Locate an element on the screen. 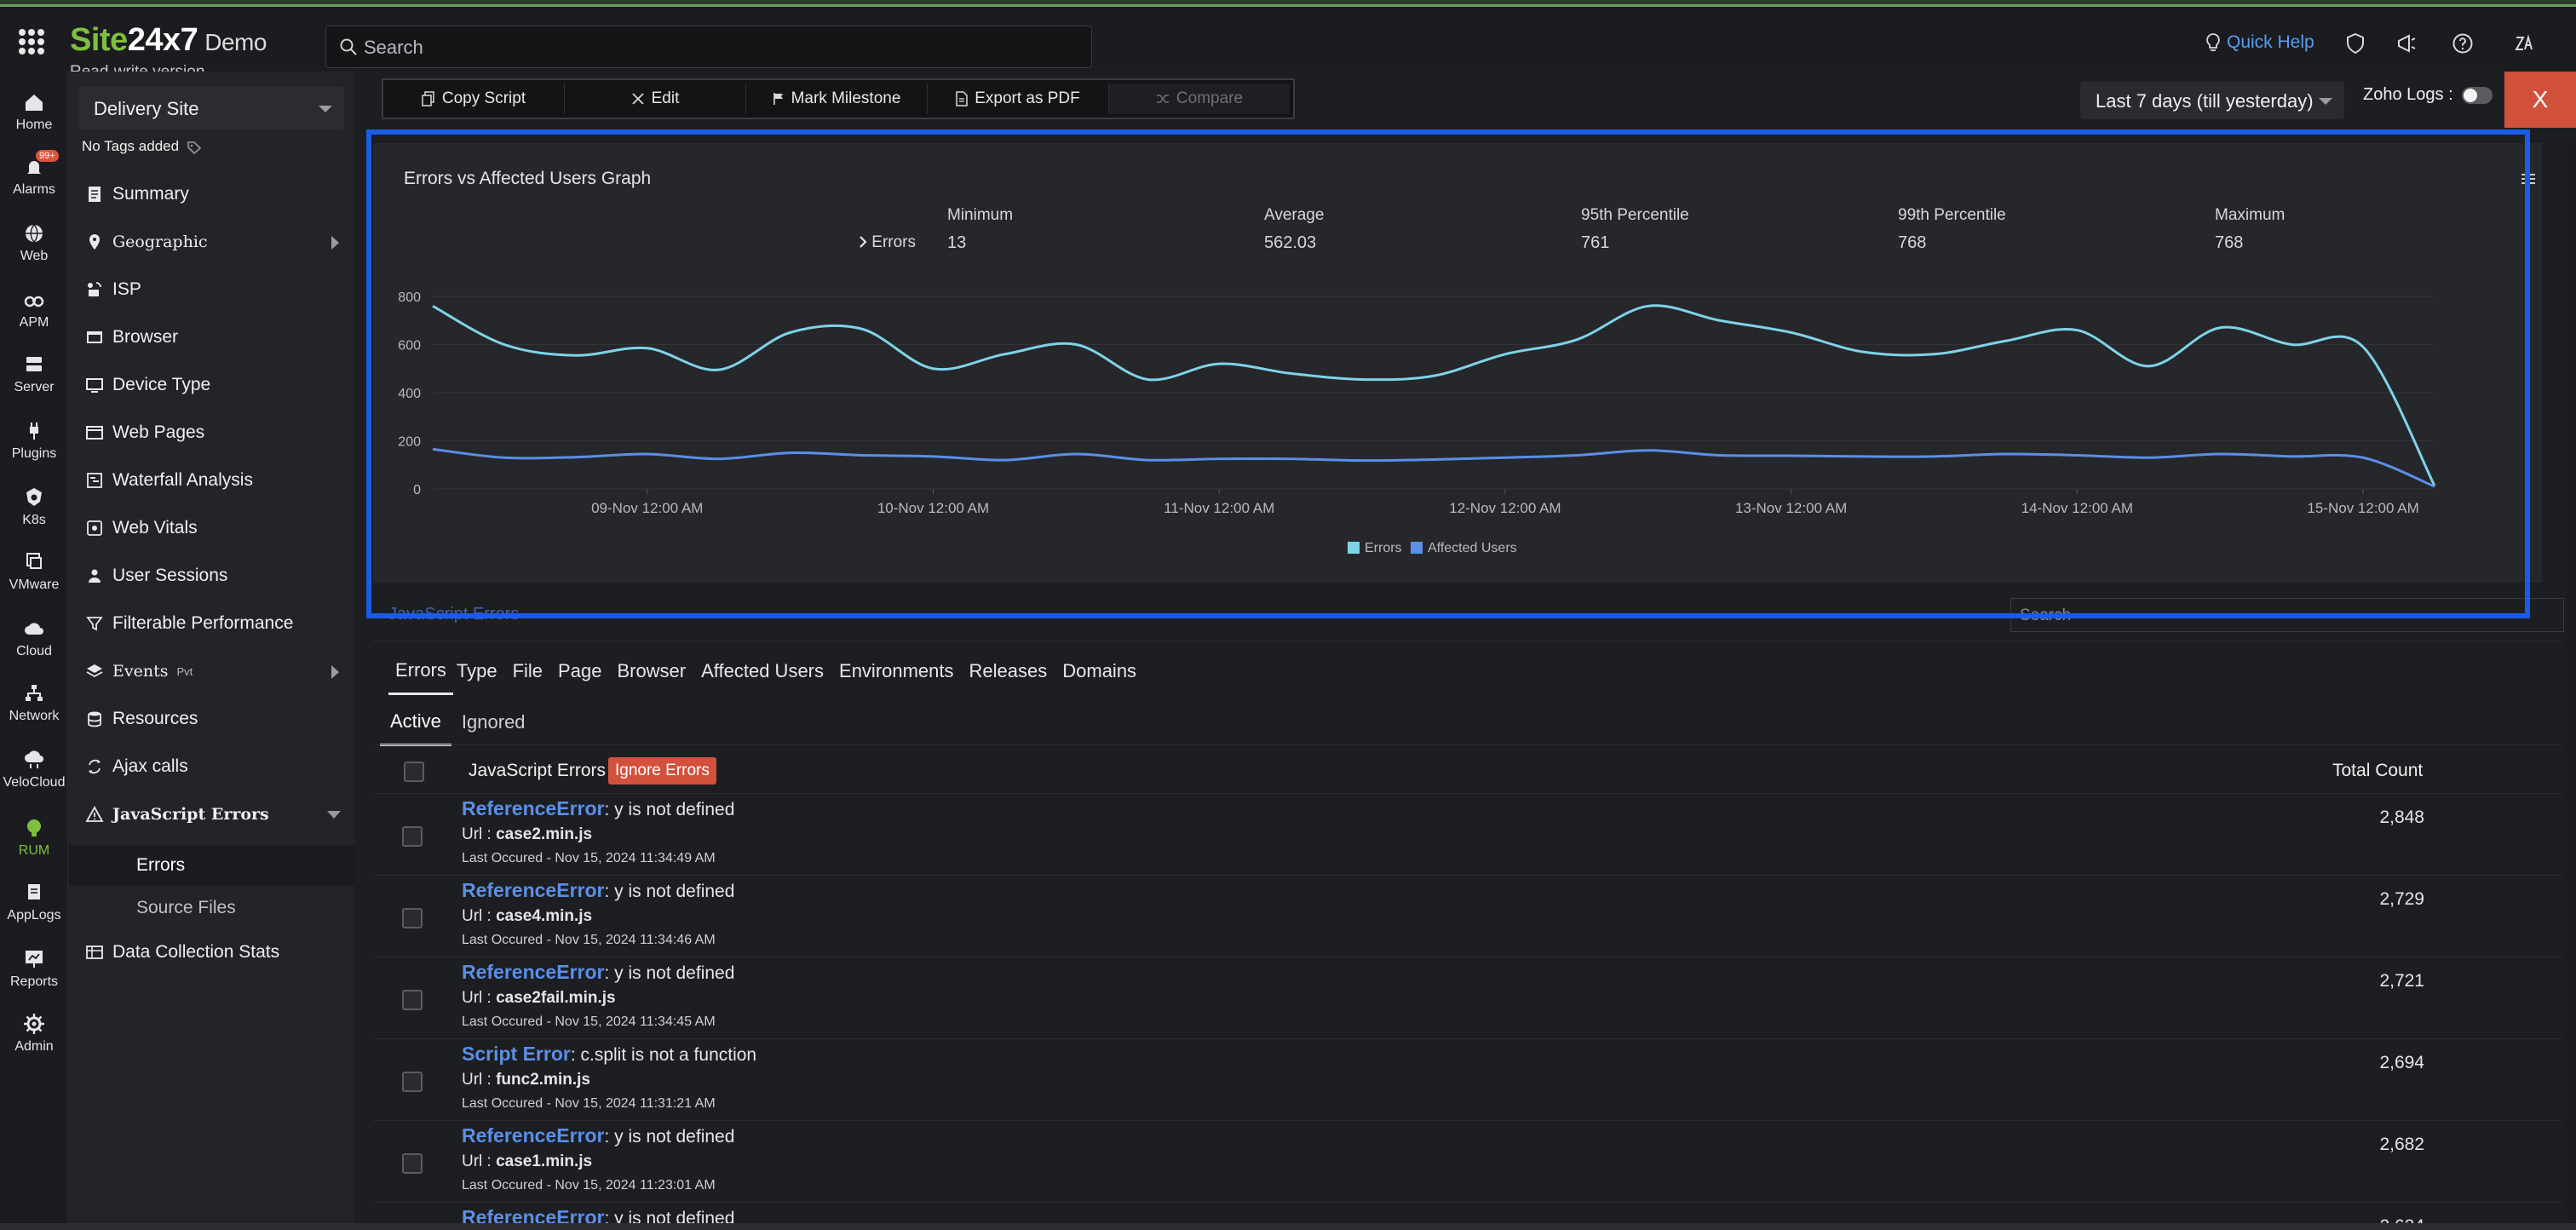 This screenshot has height=1230, width=2576. tab-file: File is located at coordinates (527, 670).